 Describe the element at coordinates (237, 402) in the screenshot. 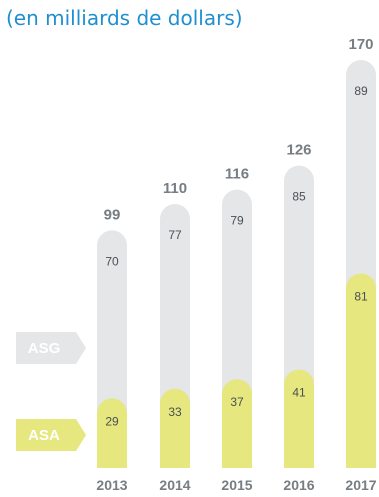

I see `data-label-asa-2015: 37` at that location.